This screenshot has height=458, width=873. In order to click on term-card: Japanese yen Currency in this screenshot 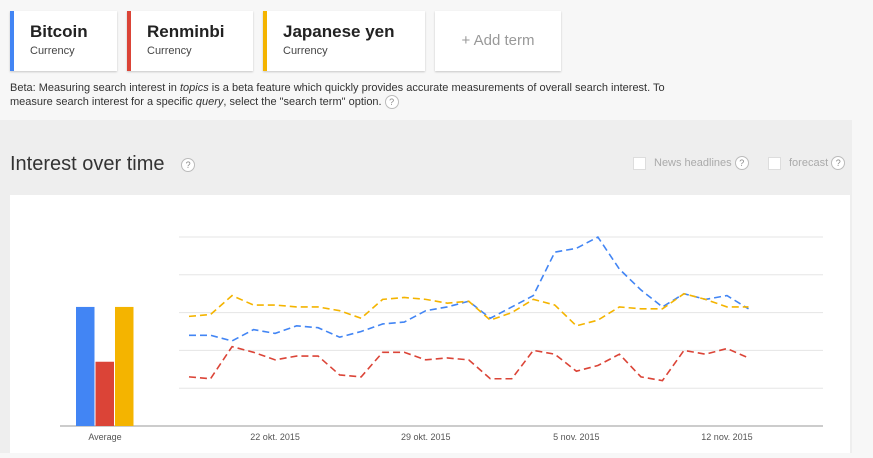, I will do `click(344, 41)`.